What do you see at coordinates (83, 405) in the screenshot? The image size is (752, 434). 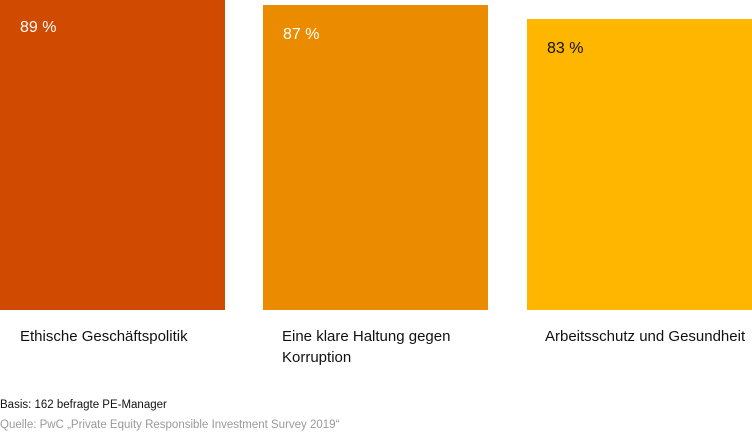 I see `basis-note: Basis: 162 befragte PE-Manager` at bounding box center [83, 405].